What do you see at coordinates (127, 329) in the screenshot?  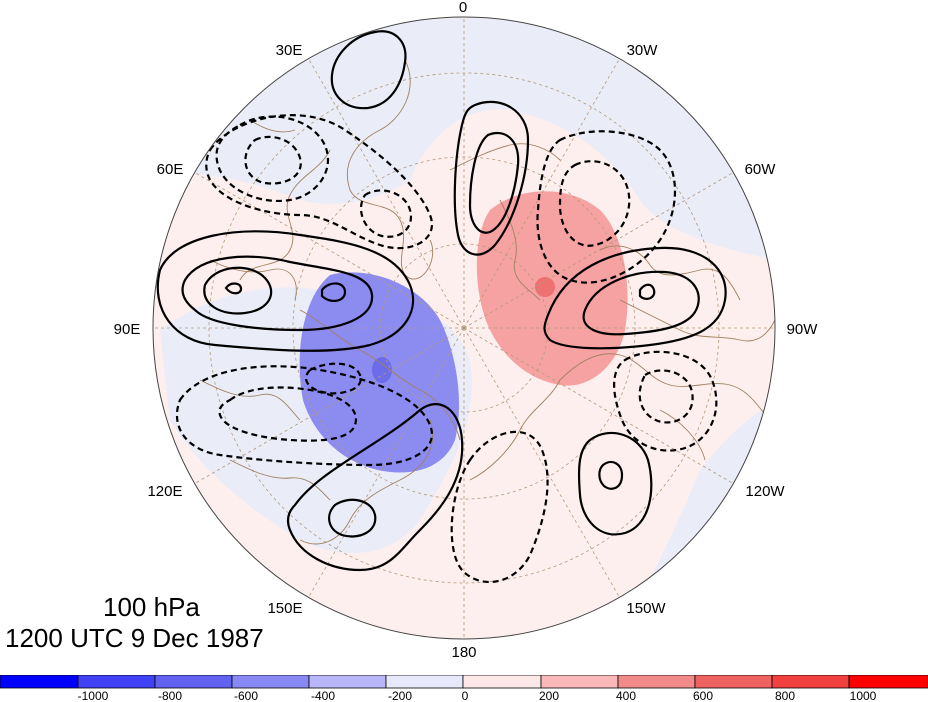 I see `lon-label-90e: 90E` at bounding box center [127, 329].